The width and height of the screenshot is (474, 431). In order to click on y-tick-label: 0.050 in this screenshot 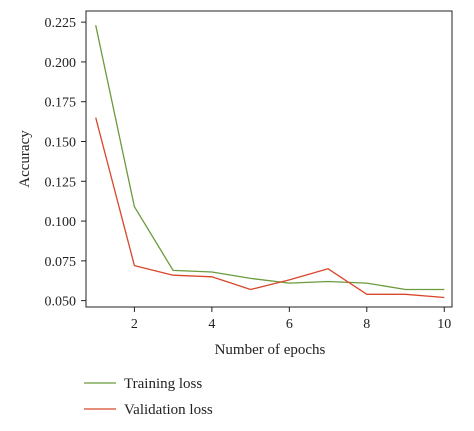, I will do `click(61, 302)`.